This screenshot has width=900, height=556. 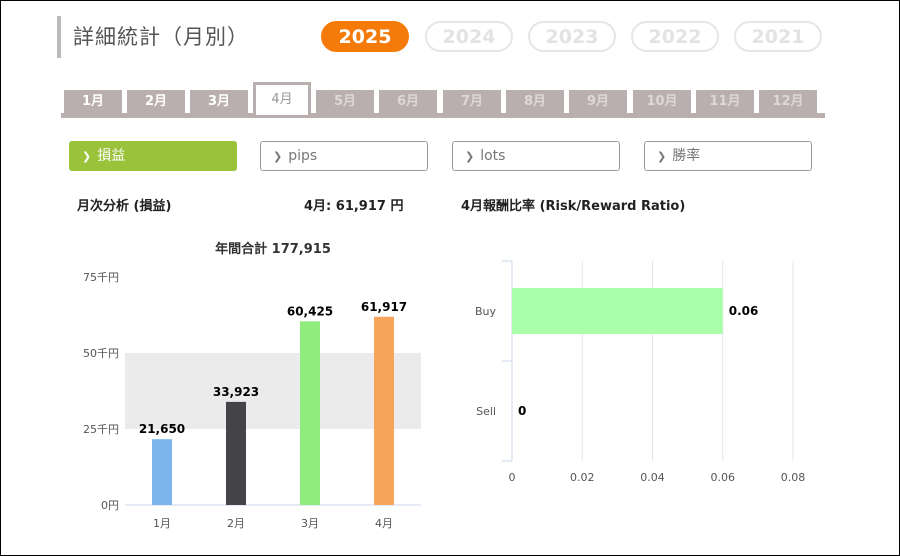 I want to click on bar-value-label: 21,650, so click(x=162, y=429).